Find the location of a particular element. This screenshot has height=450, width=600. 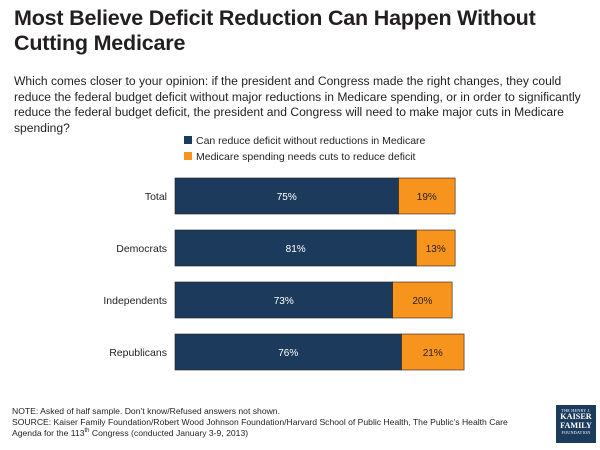

data-label-democrats-series-2: 13% is located at coordinates (436, 249).